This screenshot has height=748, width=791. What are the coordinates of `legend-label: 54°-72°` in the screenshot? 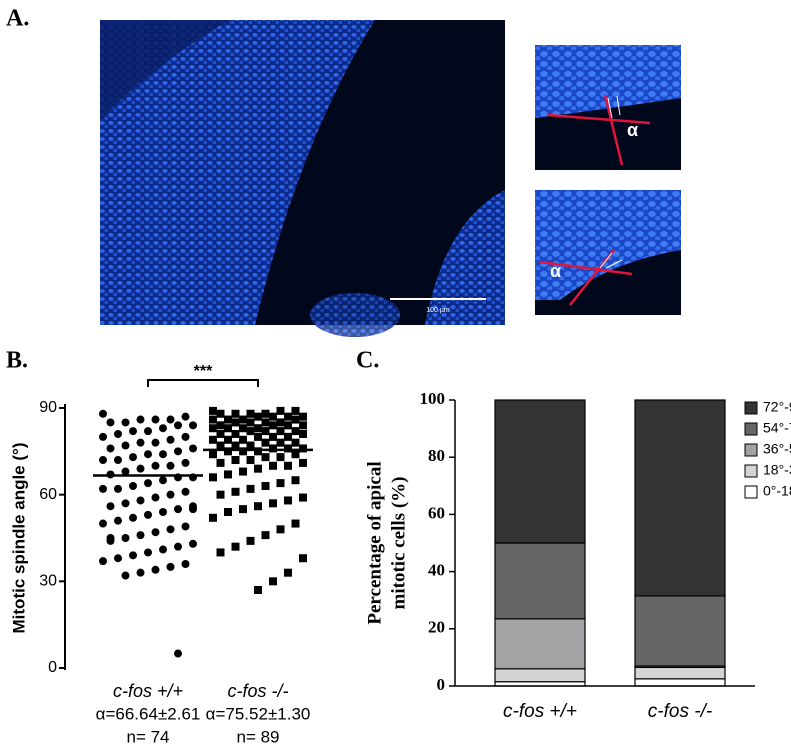 It's located at (777, 428).